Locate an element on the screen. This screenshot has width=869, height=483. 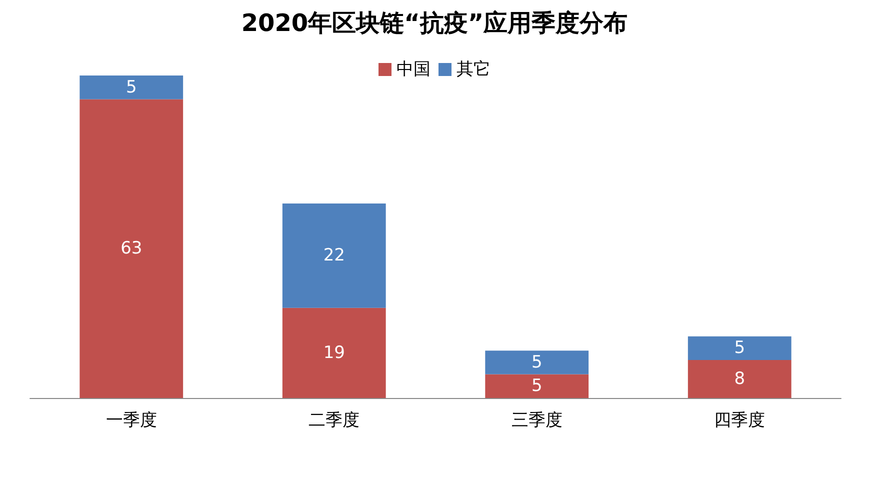
x-tick-label: 一季度 is located at coordinates (131, 420).